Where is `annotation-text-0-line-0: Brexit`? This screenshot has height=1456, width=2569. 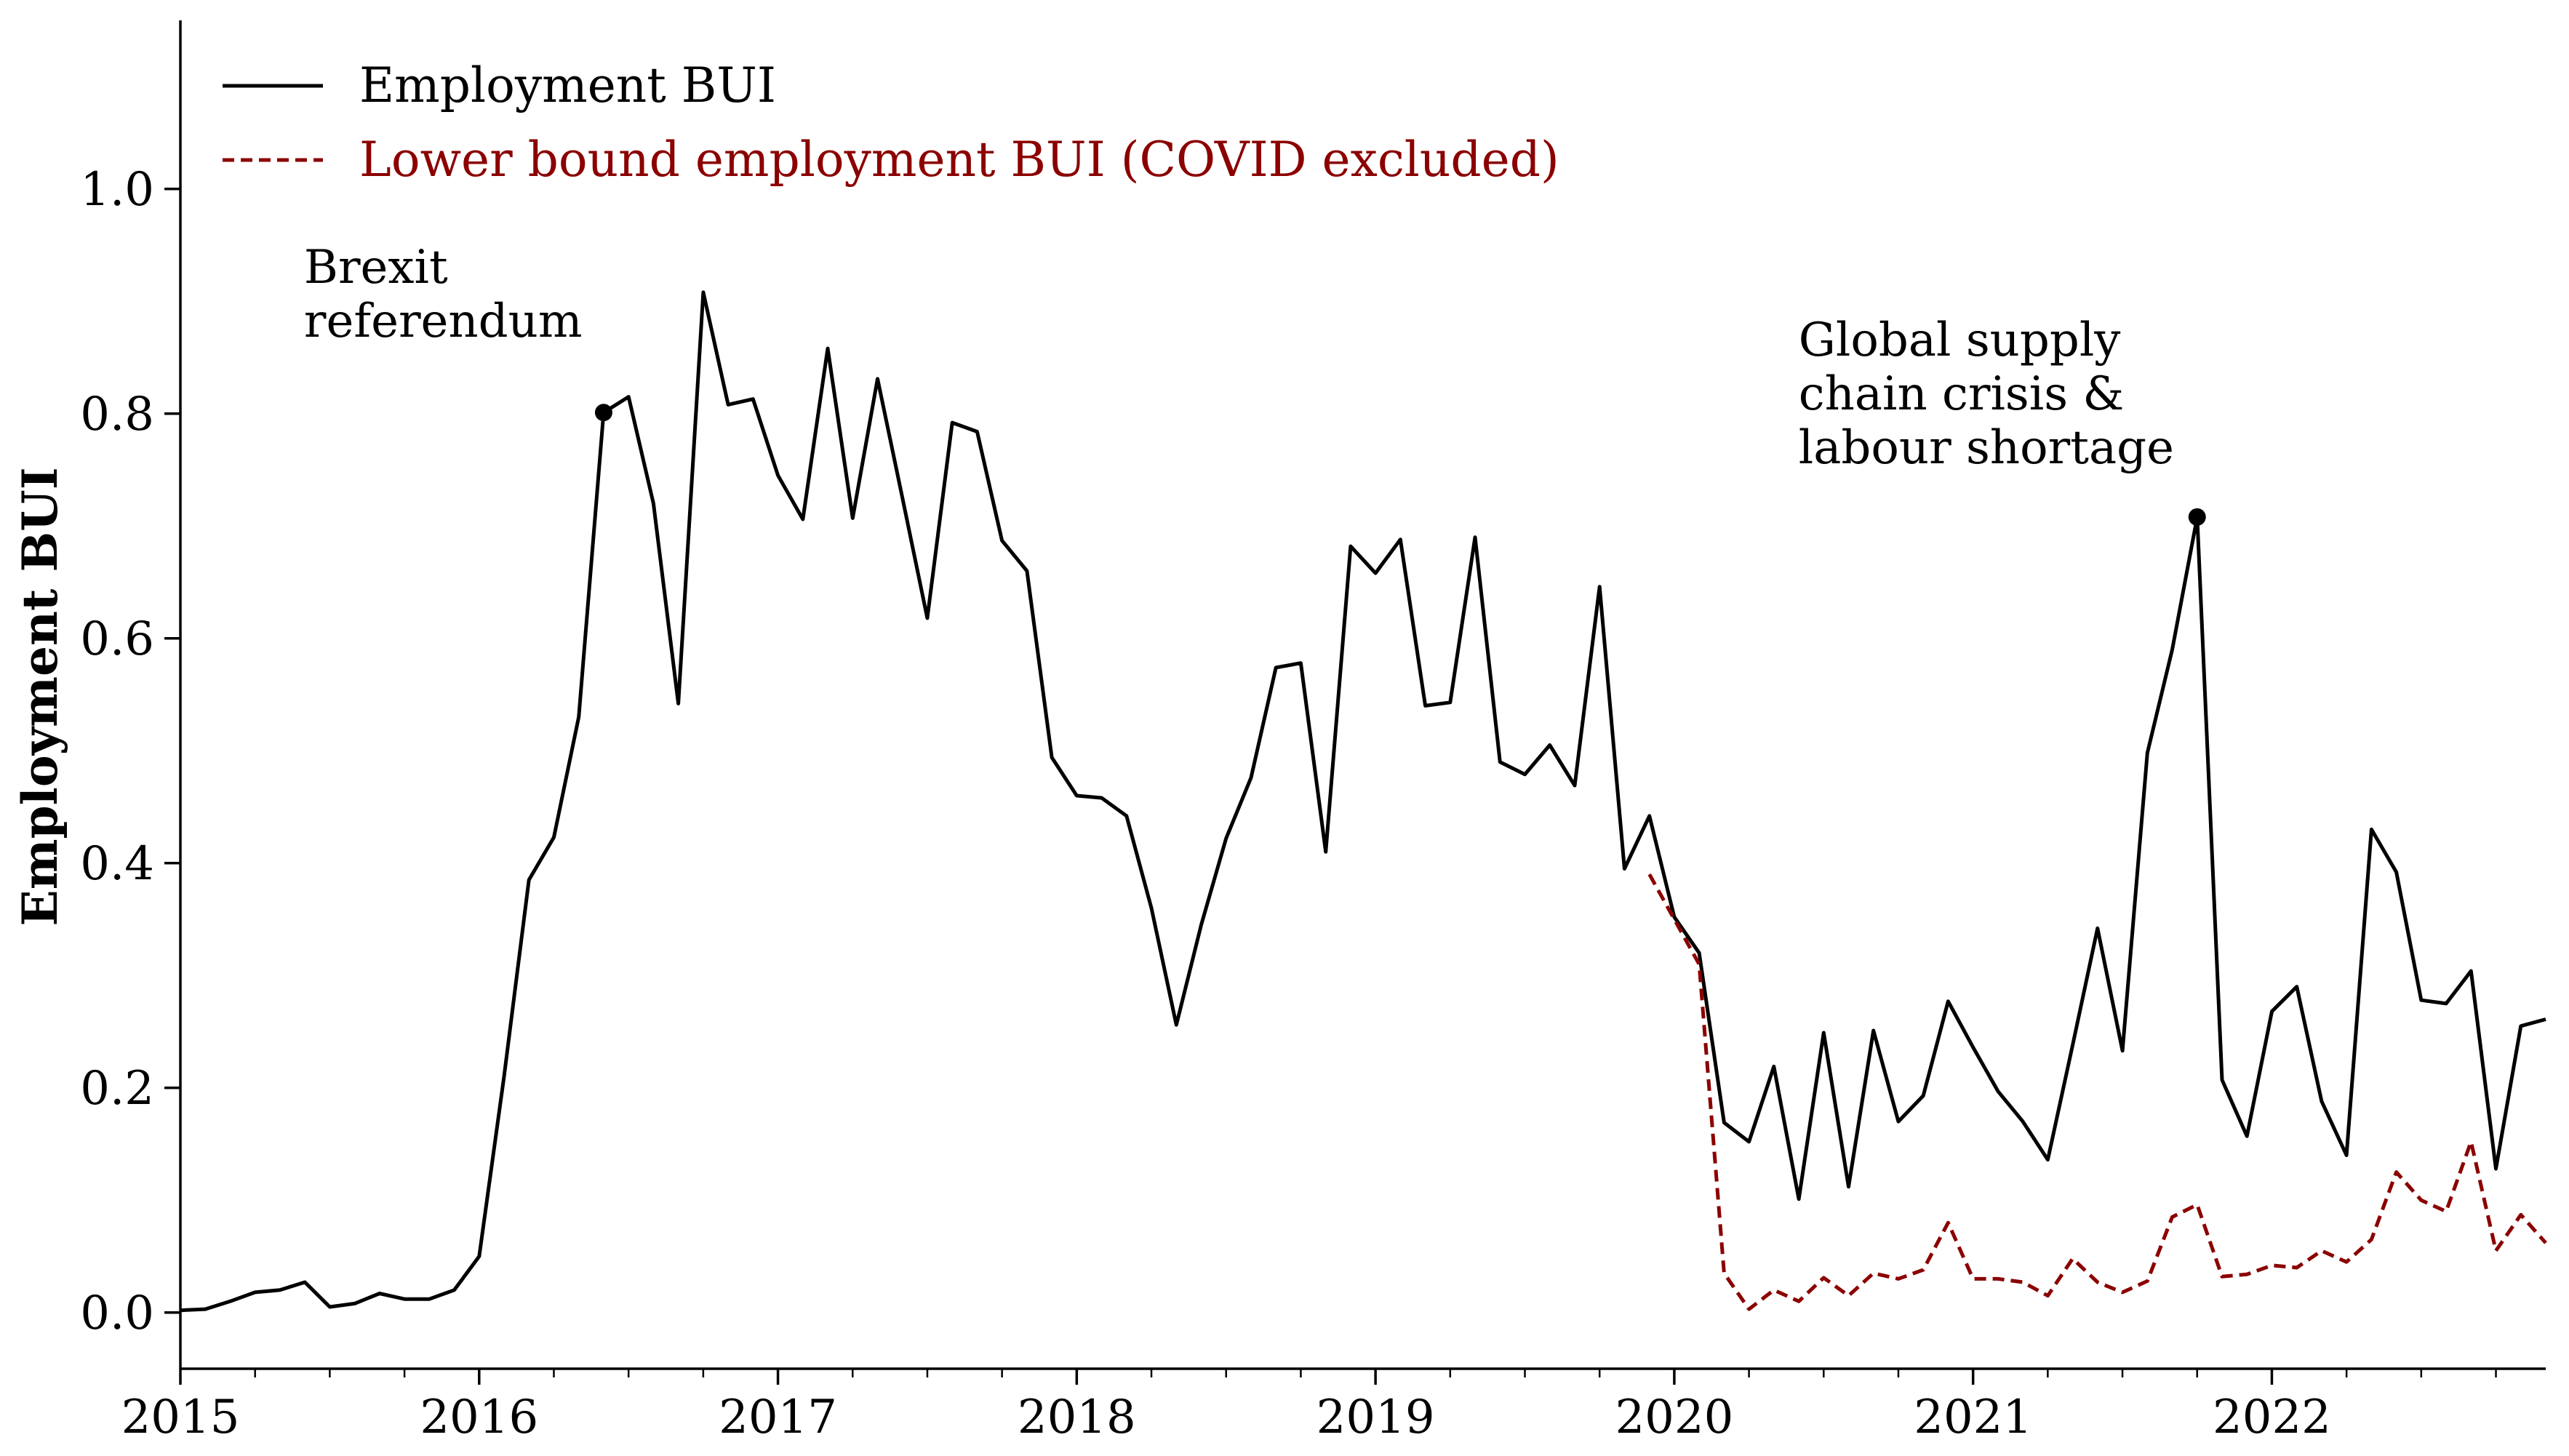
annotation-text-0-line-0: Brexit is located at coordinates (376, 268).